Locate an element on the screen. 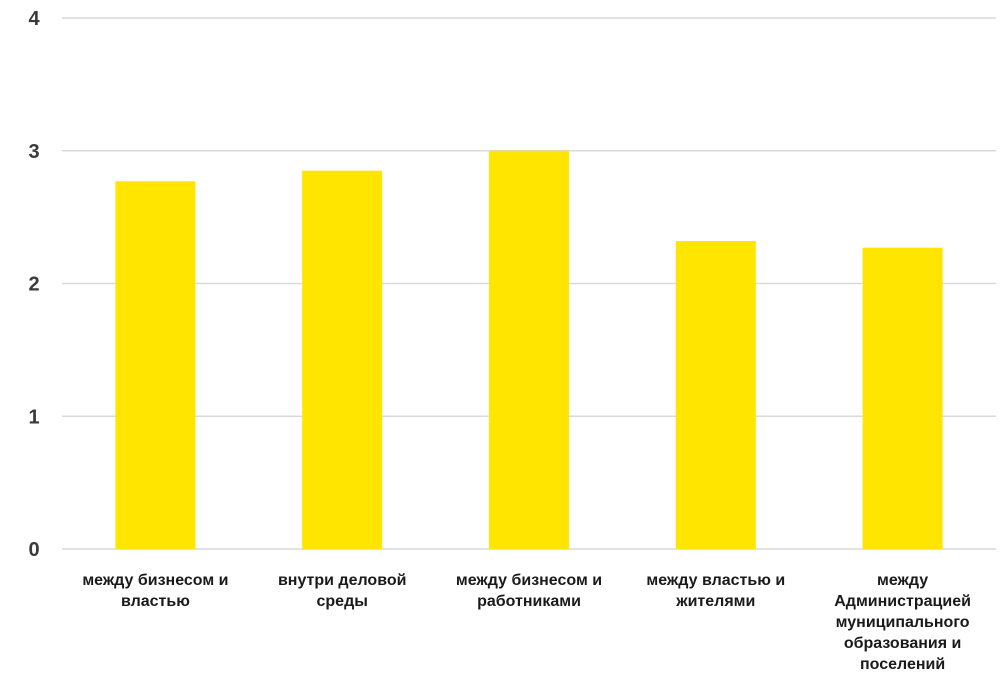 Image resolution: width=1006 pixels, height=683 pixels. y-tick-label: 3 is located at coordinates (33, 152).